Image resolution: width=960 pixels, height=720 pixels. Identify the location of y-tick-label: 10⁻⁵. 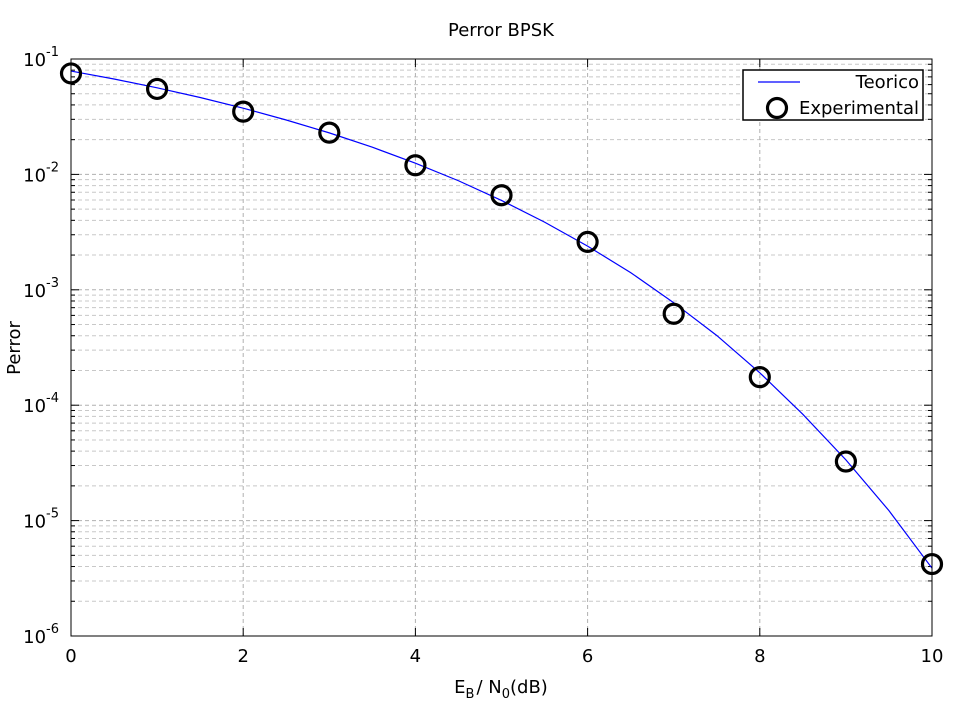
(41, 520).